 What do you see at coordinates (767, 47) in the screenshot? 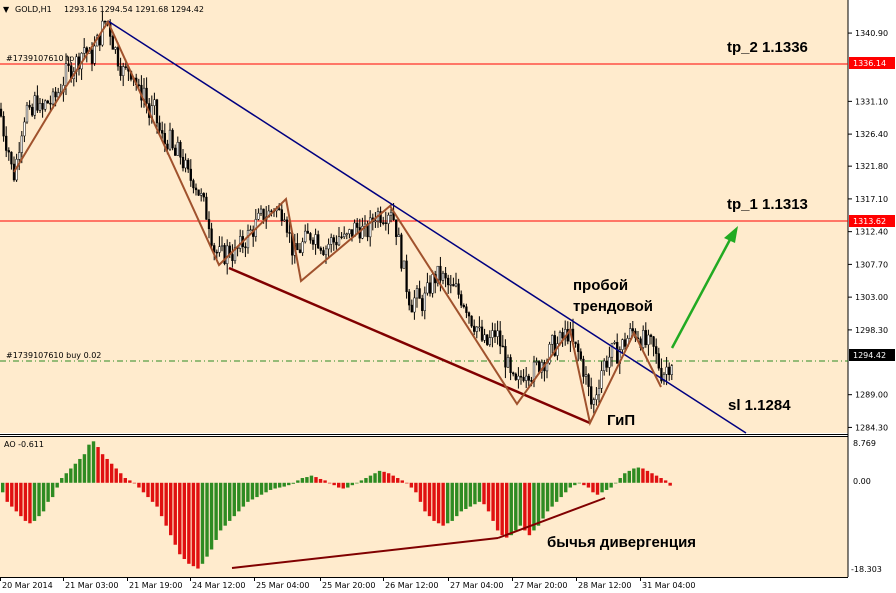
I see `tp2-annotation: tp_2 1.1336` at bounding box center [767, 47].